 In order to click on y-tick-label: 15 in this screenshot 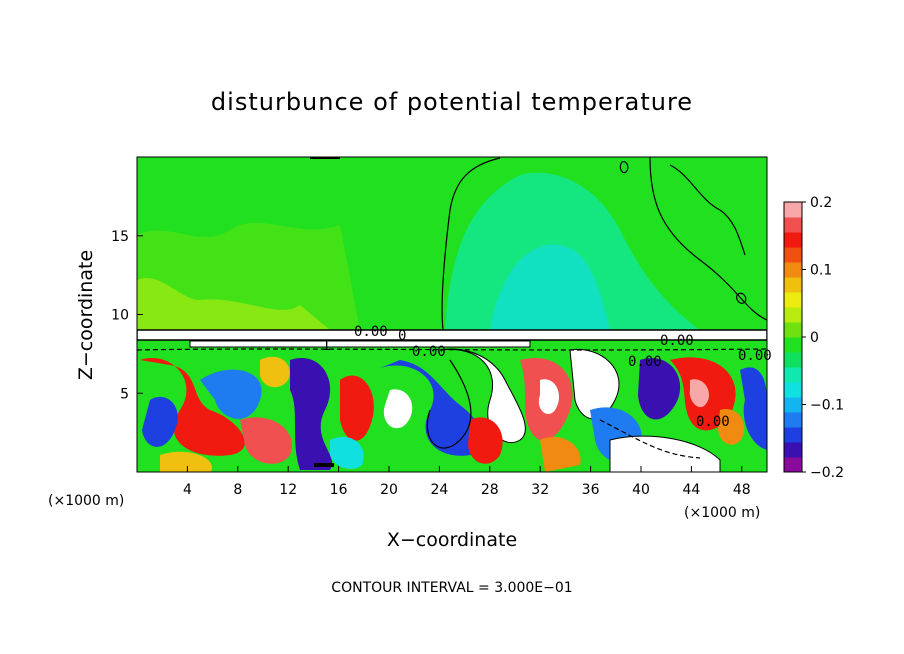, I will do `click(120, 237)`.